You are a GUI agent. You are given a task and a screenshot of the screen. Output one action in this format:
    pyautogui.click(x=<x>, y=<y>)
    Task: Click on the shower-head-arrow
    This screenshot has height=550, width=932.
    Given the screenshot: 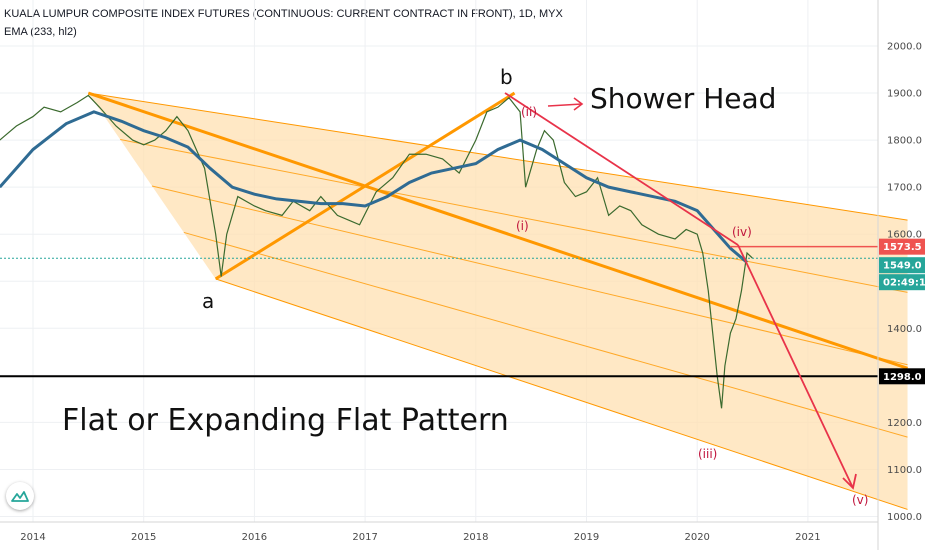 What is the action you would take?
    pyautogui.click(x=565, y=105)
    